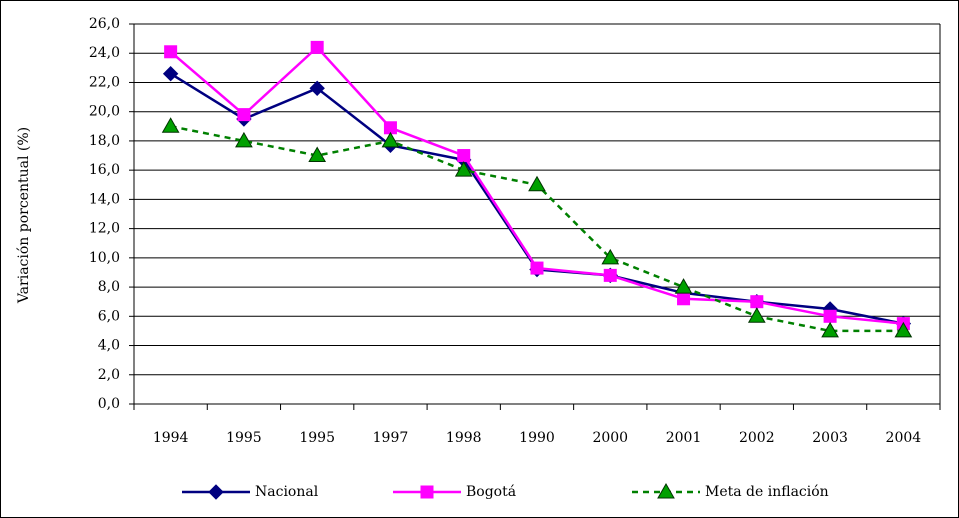 This screenshot has height=518, width=959. What do you see at coordinates (830, 438) in the screenshot?
I see `x-tick-label: 2003` at bounding box center [830, 438].